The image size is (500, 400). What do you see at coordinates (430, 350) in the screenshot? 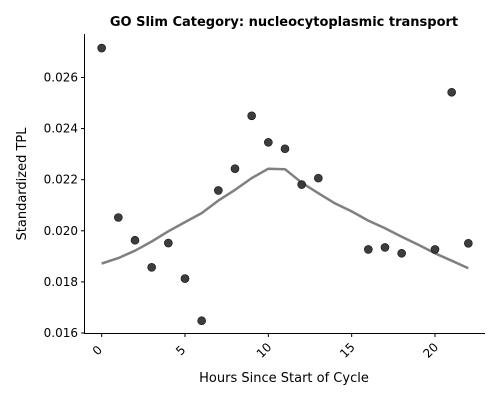
I see `x-tick-label: 20` at bounding box center [430, 350].